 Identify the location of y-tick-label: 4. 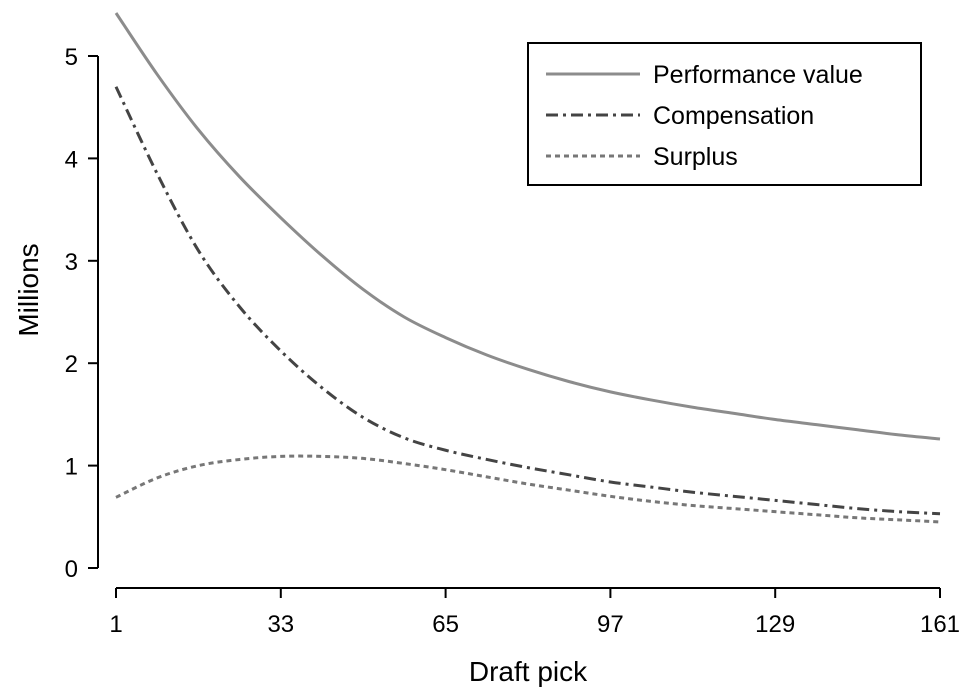
(71, 159).